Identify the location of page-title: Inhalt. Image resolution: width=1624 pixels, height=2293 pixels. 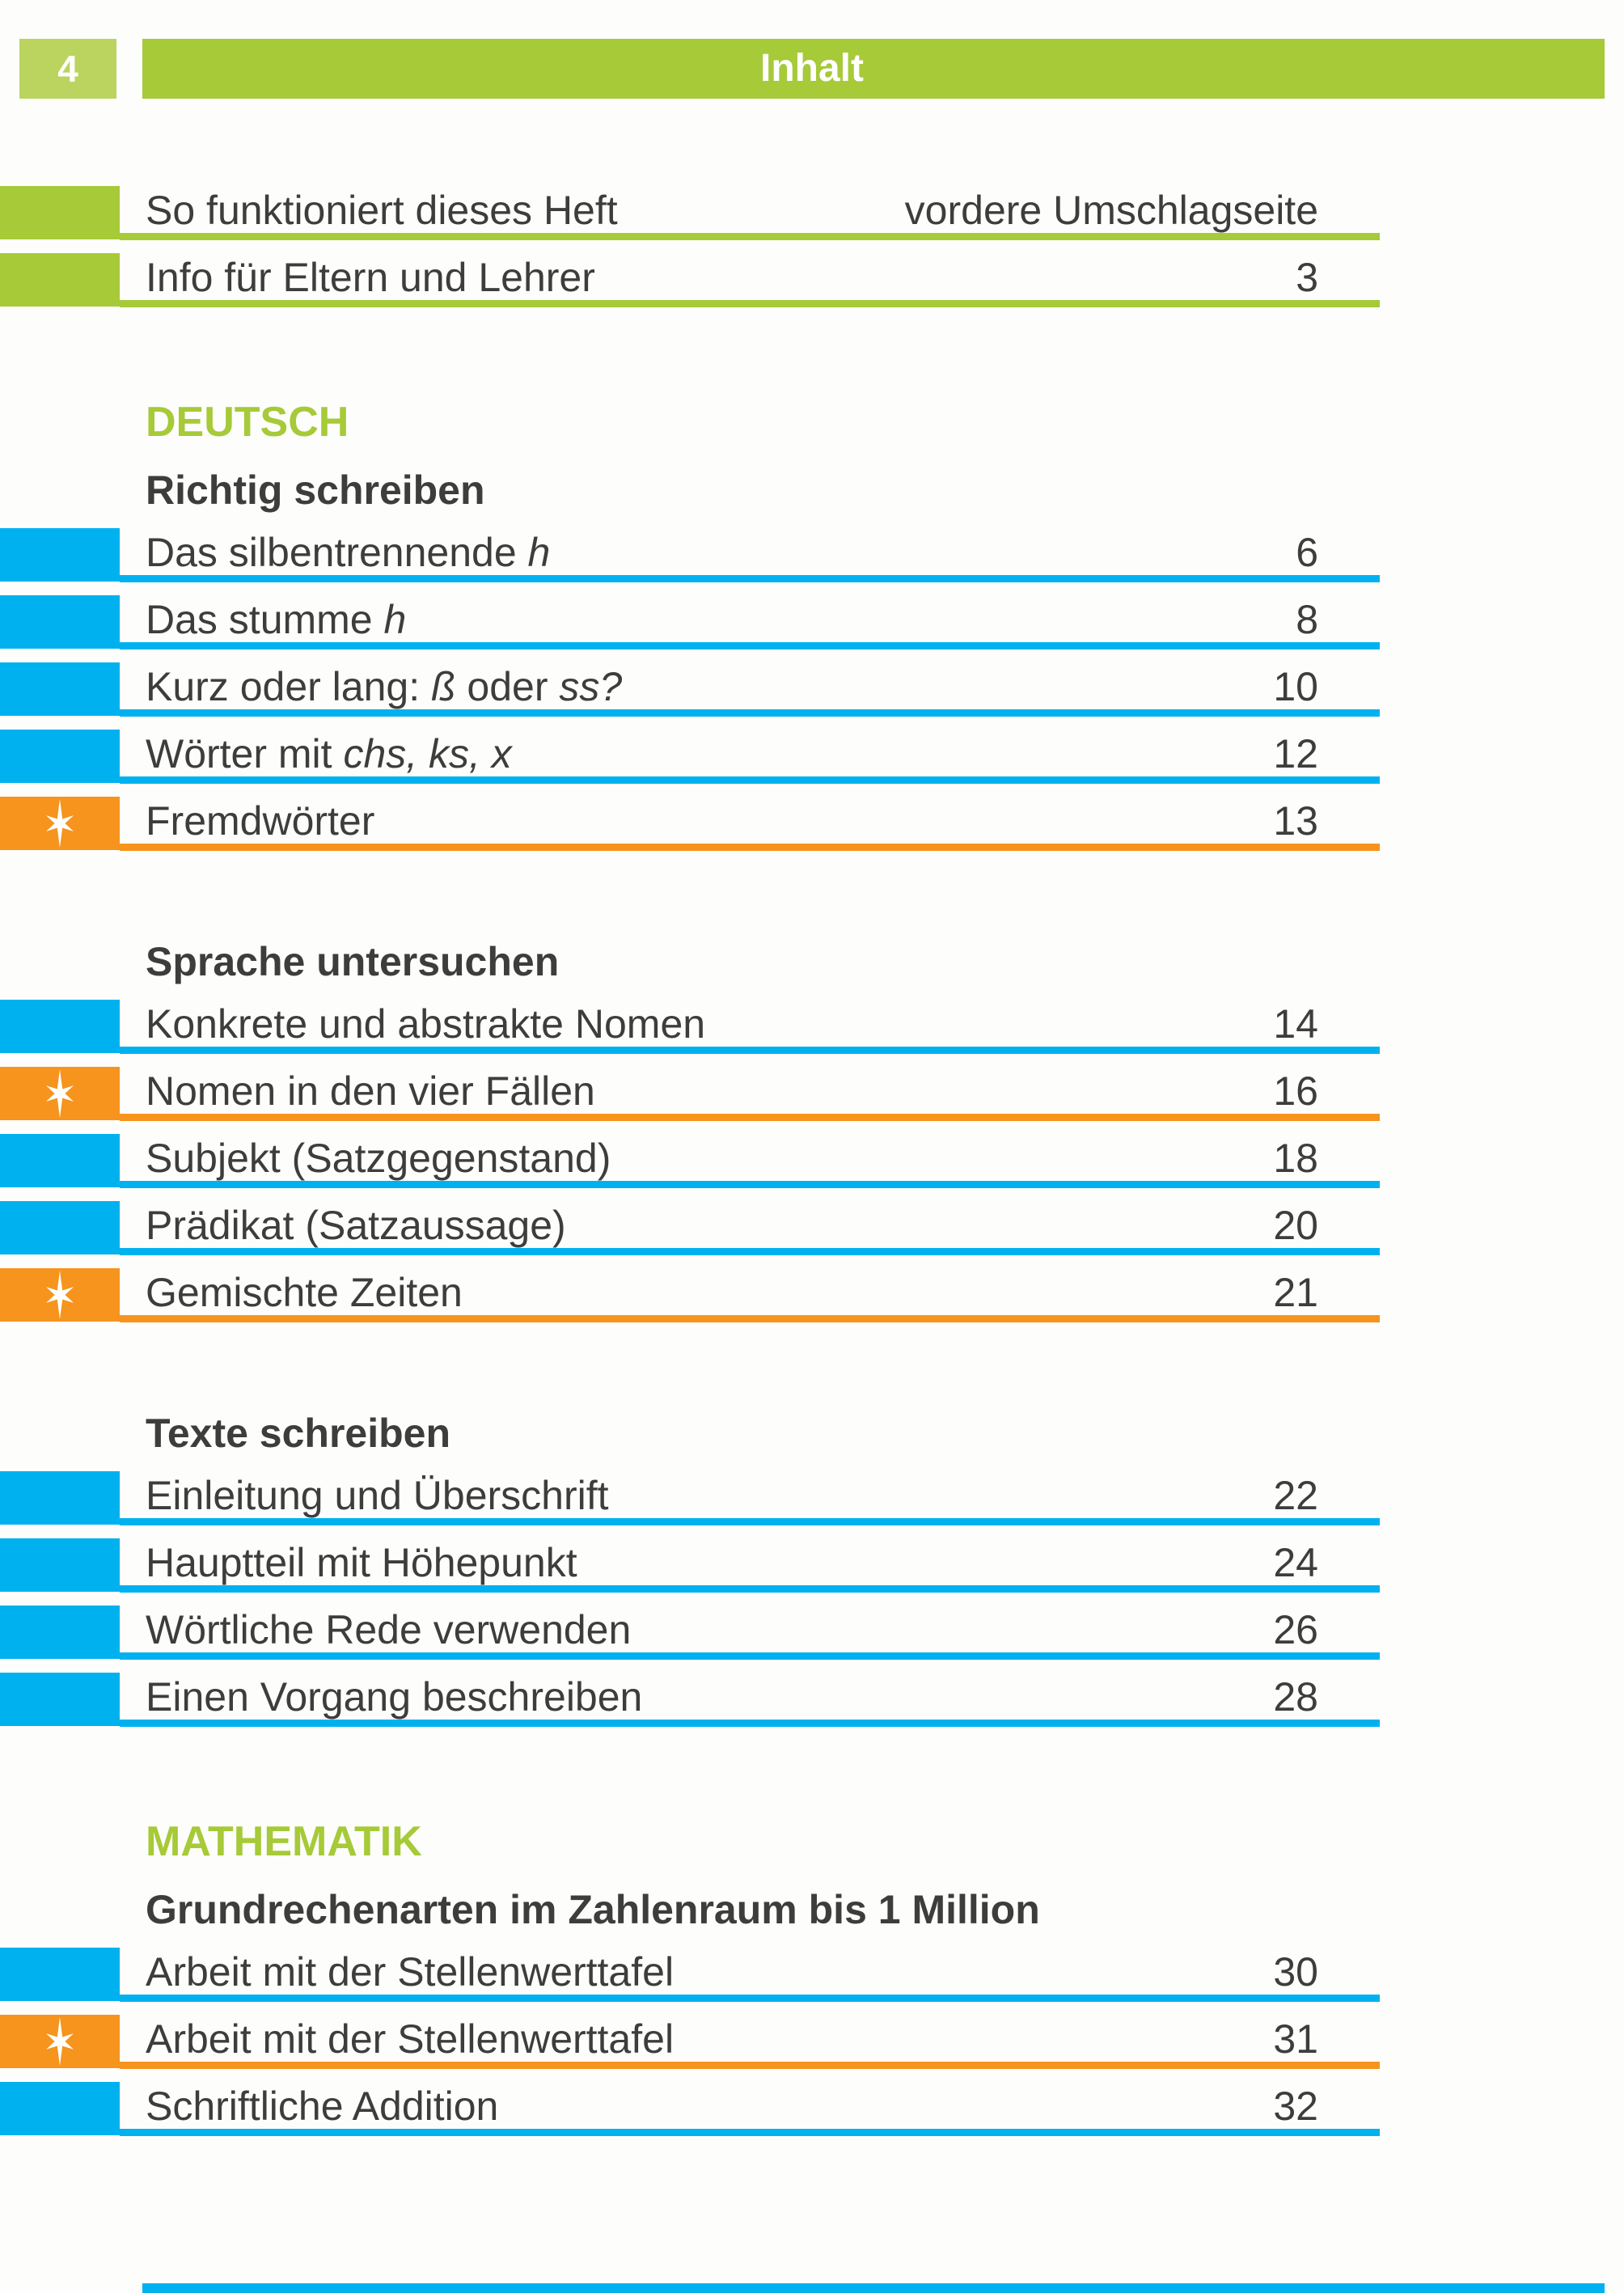
(812, 68).